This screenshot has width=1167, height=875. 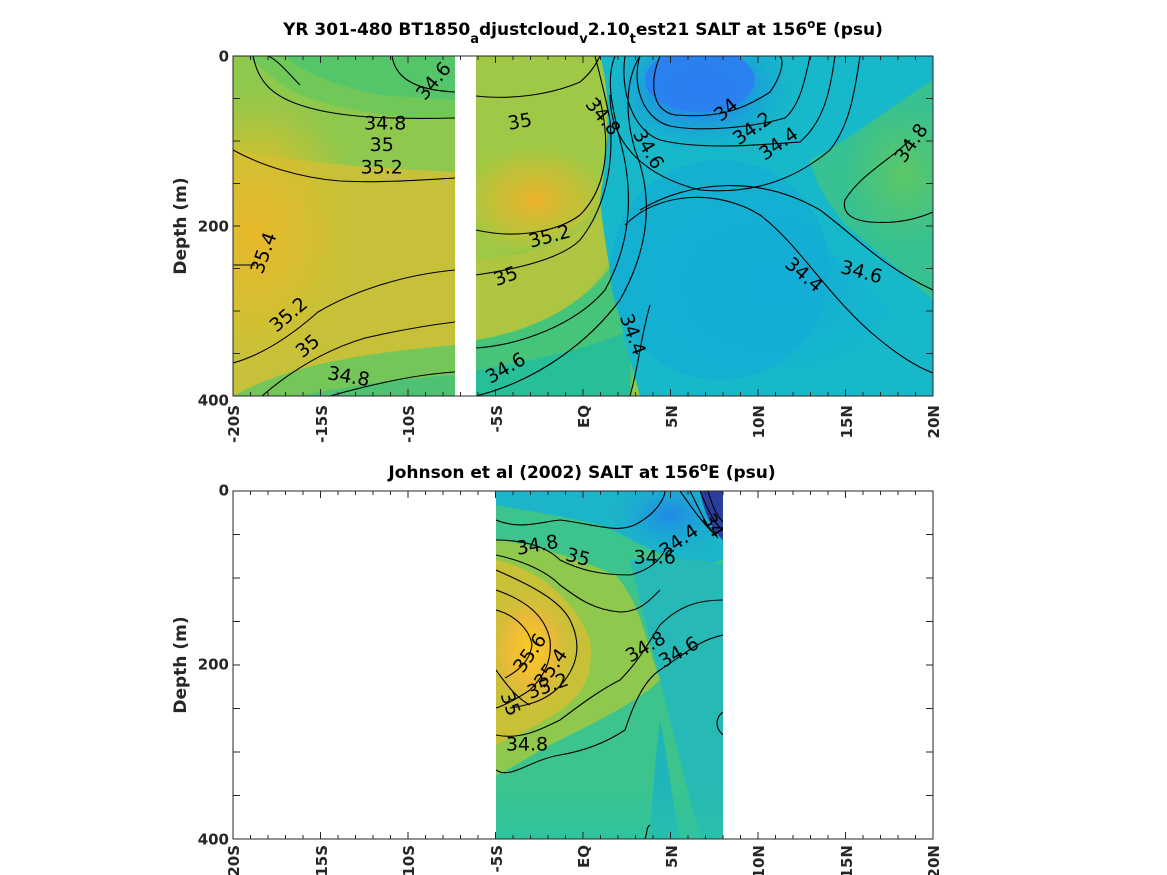 I want to click on top-xtick-label: 10N, so click(x=759, y=421).